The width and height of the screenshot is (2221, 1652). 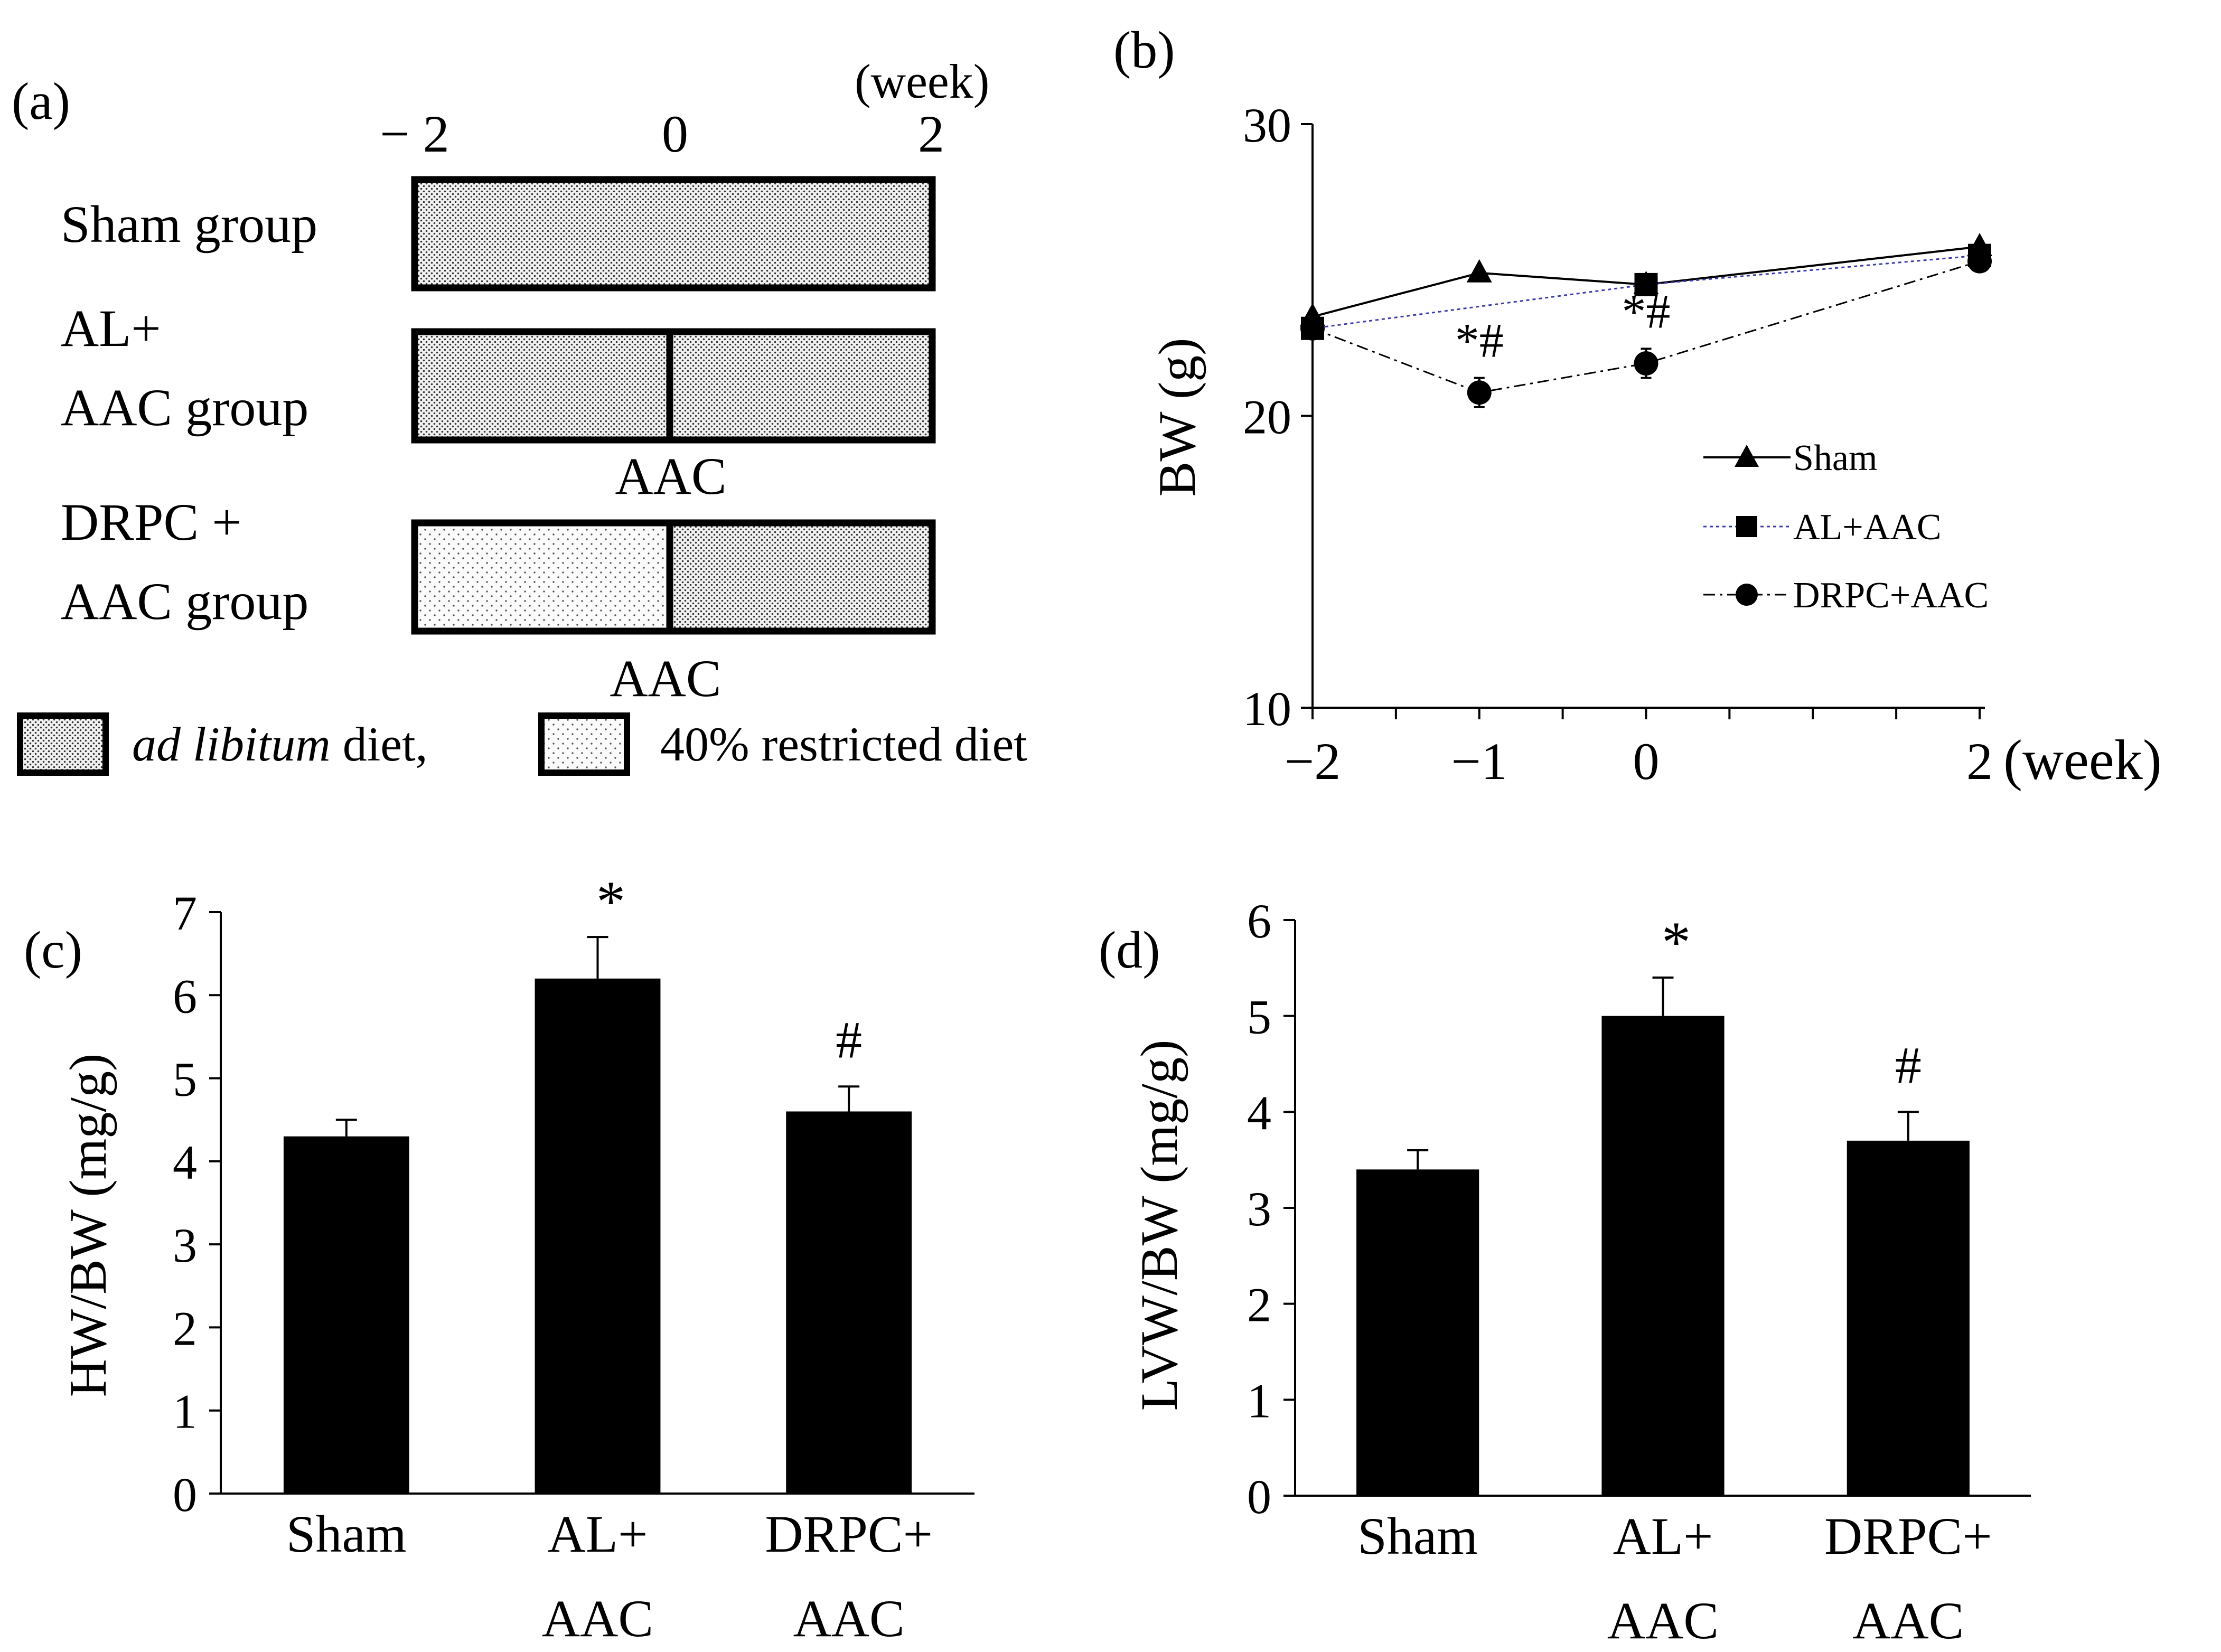 I want to click on drpc-group-label-line2: AAC group, so click(x=184, y=602).